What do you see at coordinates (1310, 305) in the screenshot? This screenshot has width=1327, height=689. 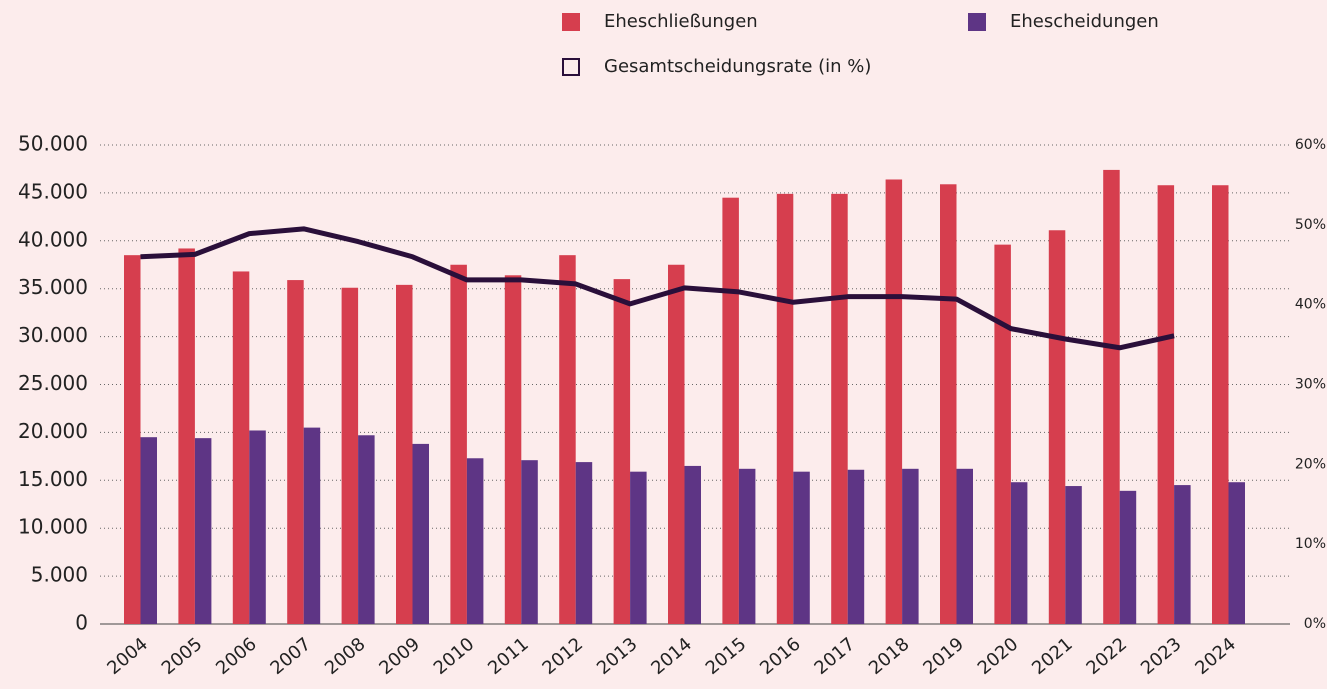 I see `y2-tick-label: 40%` at bounding box center [1310, 305].